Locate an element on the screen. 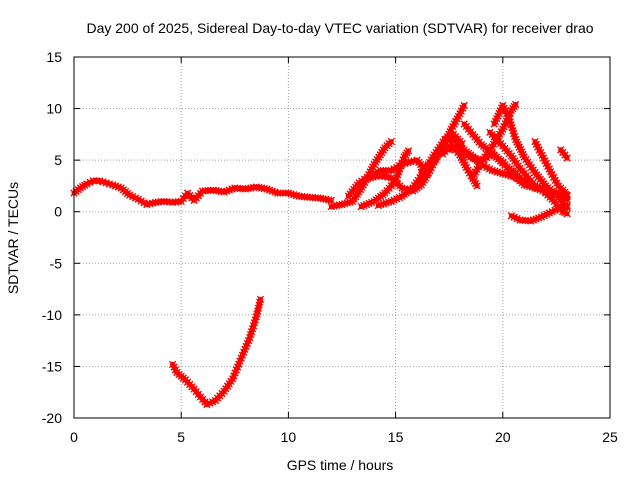 The width and height of the screenshot is (640, 480). x-tick-label: 5 is located at coordinates (181, 437).